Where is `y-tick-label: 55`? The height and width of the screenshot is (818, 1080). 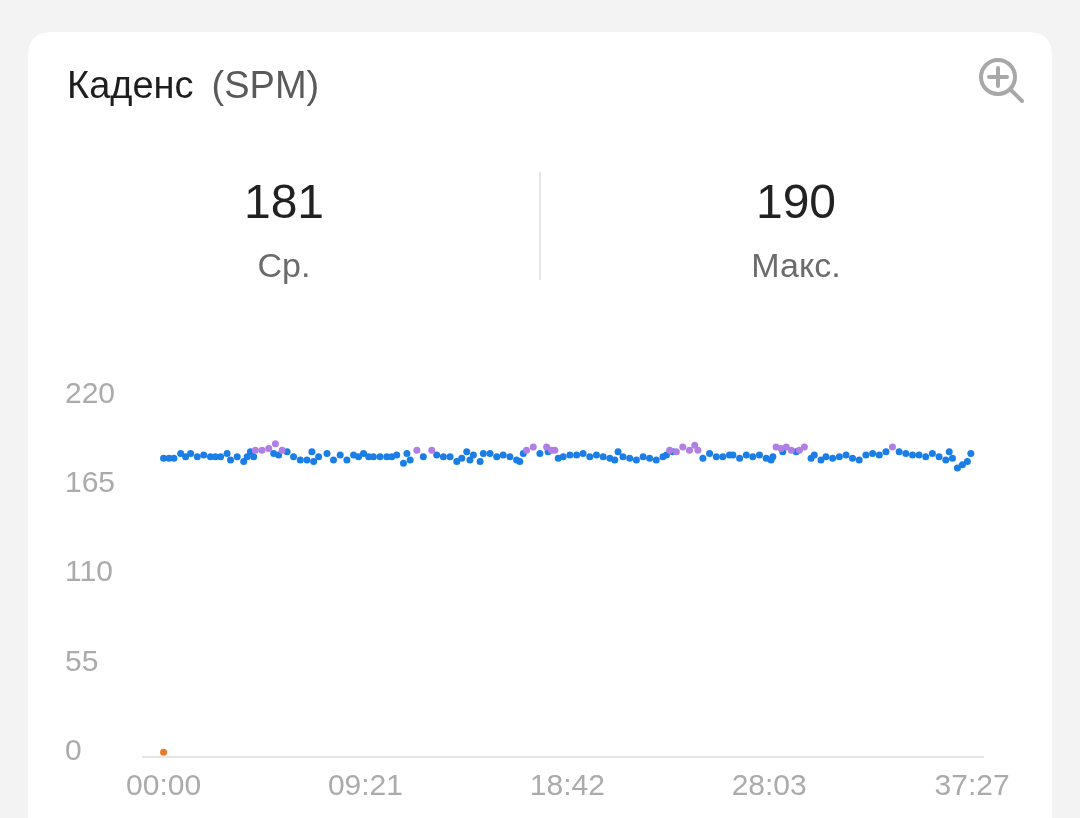 y-tick-label: 55 is located at coordinates (82, 660).